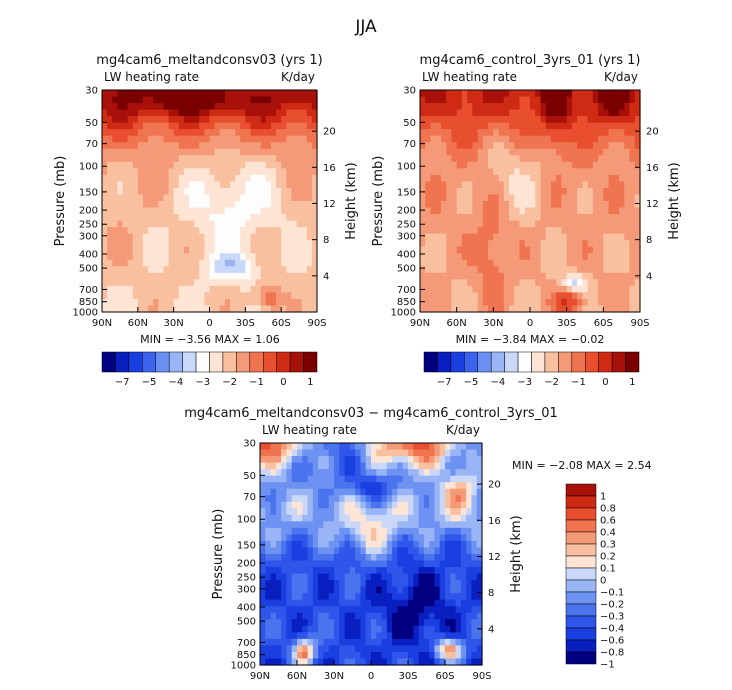 The height and width of the screenshot is (690, 732). What do you see at coordinates (246, 655) in the screenshot?
I see `panel3-ytick-label: 850` at bounding box center [246, 655].